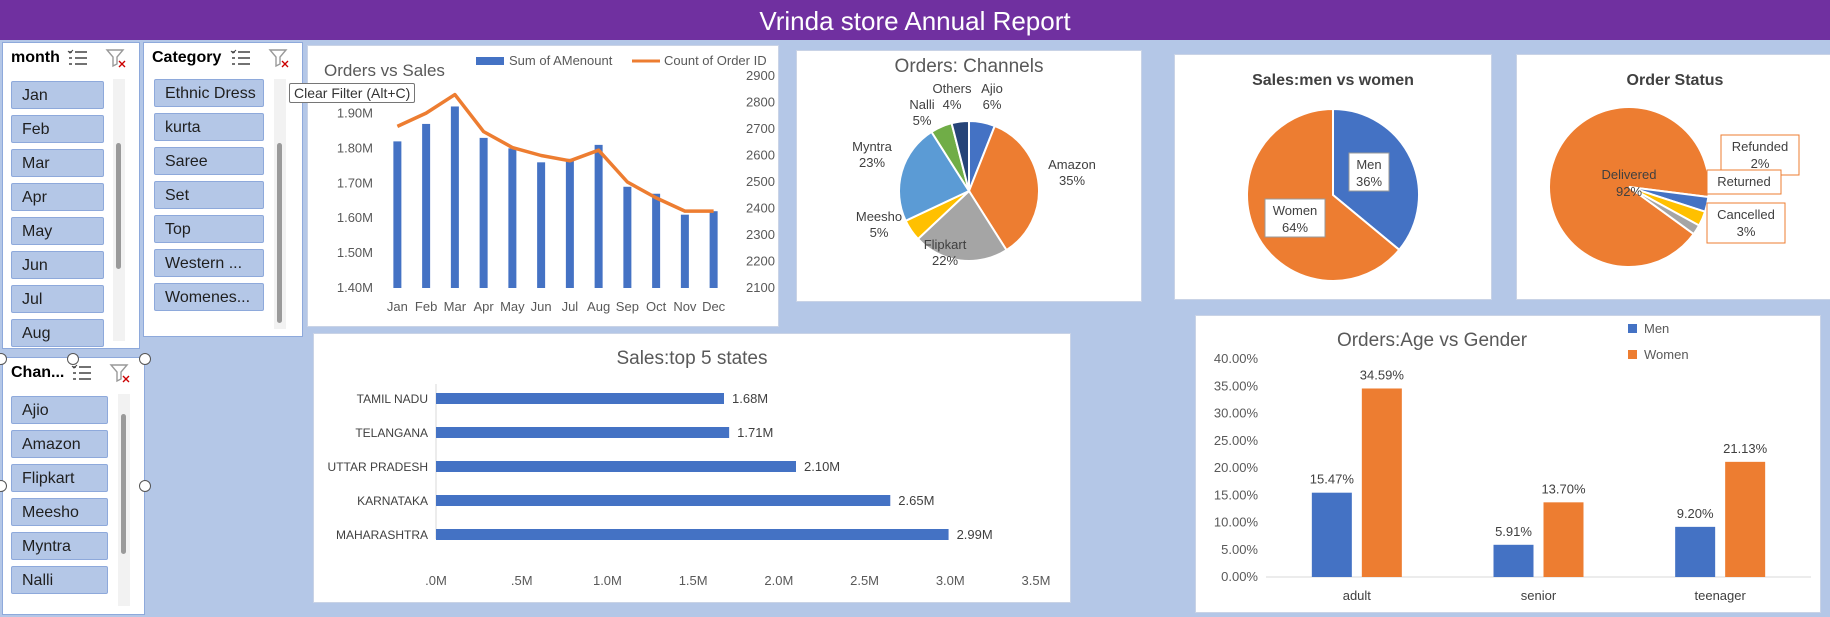 Image resolution: width=1830 pixels, height=617 pixels. Describe the element at coordinates (952, 88) in the screenshot. I see `slice-label: Others` at that location.